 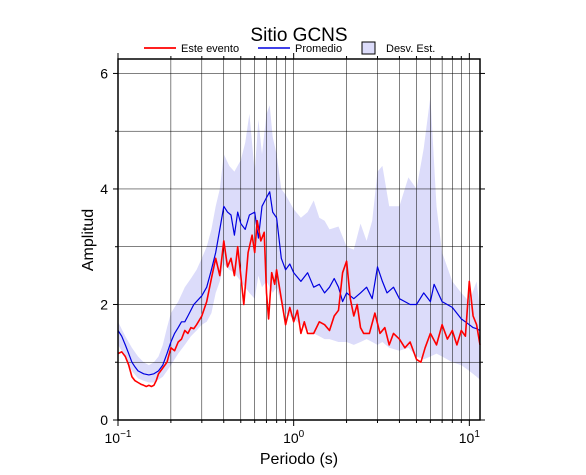 I want to click on legend-event-label: Este evento, so click(x=210, y=49).